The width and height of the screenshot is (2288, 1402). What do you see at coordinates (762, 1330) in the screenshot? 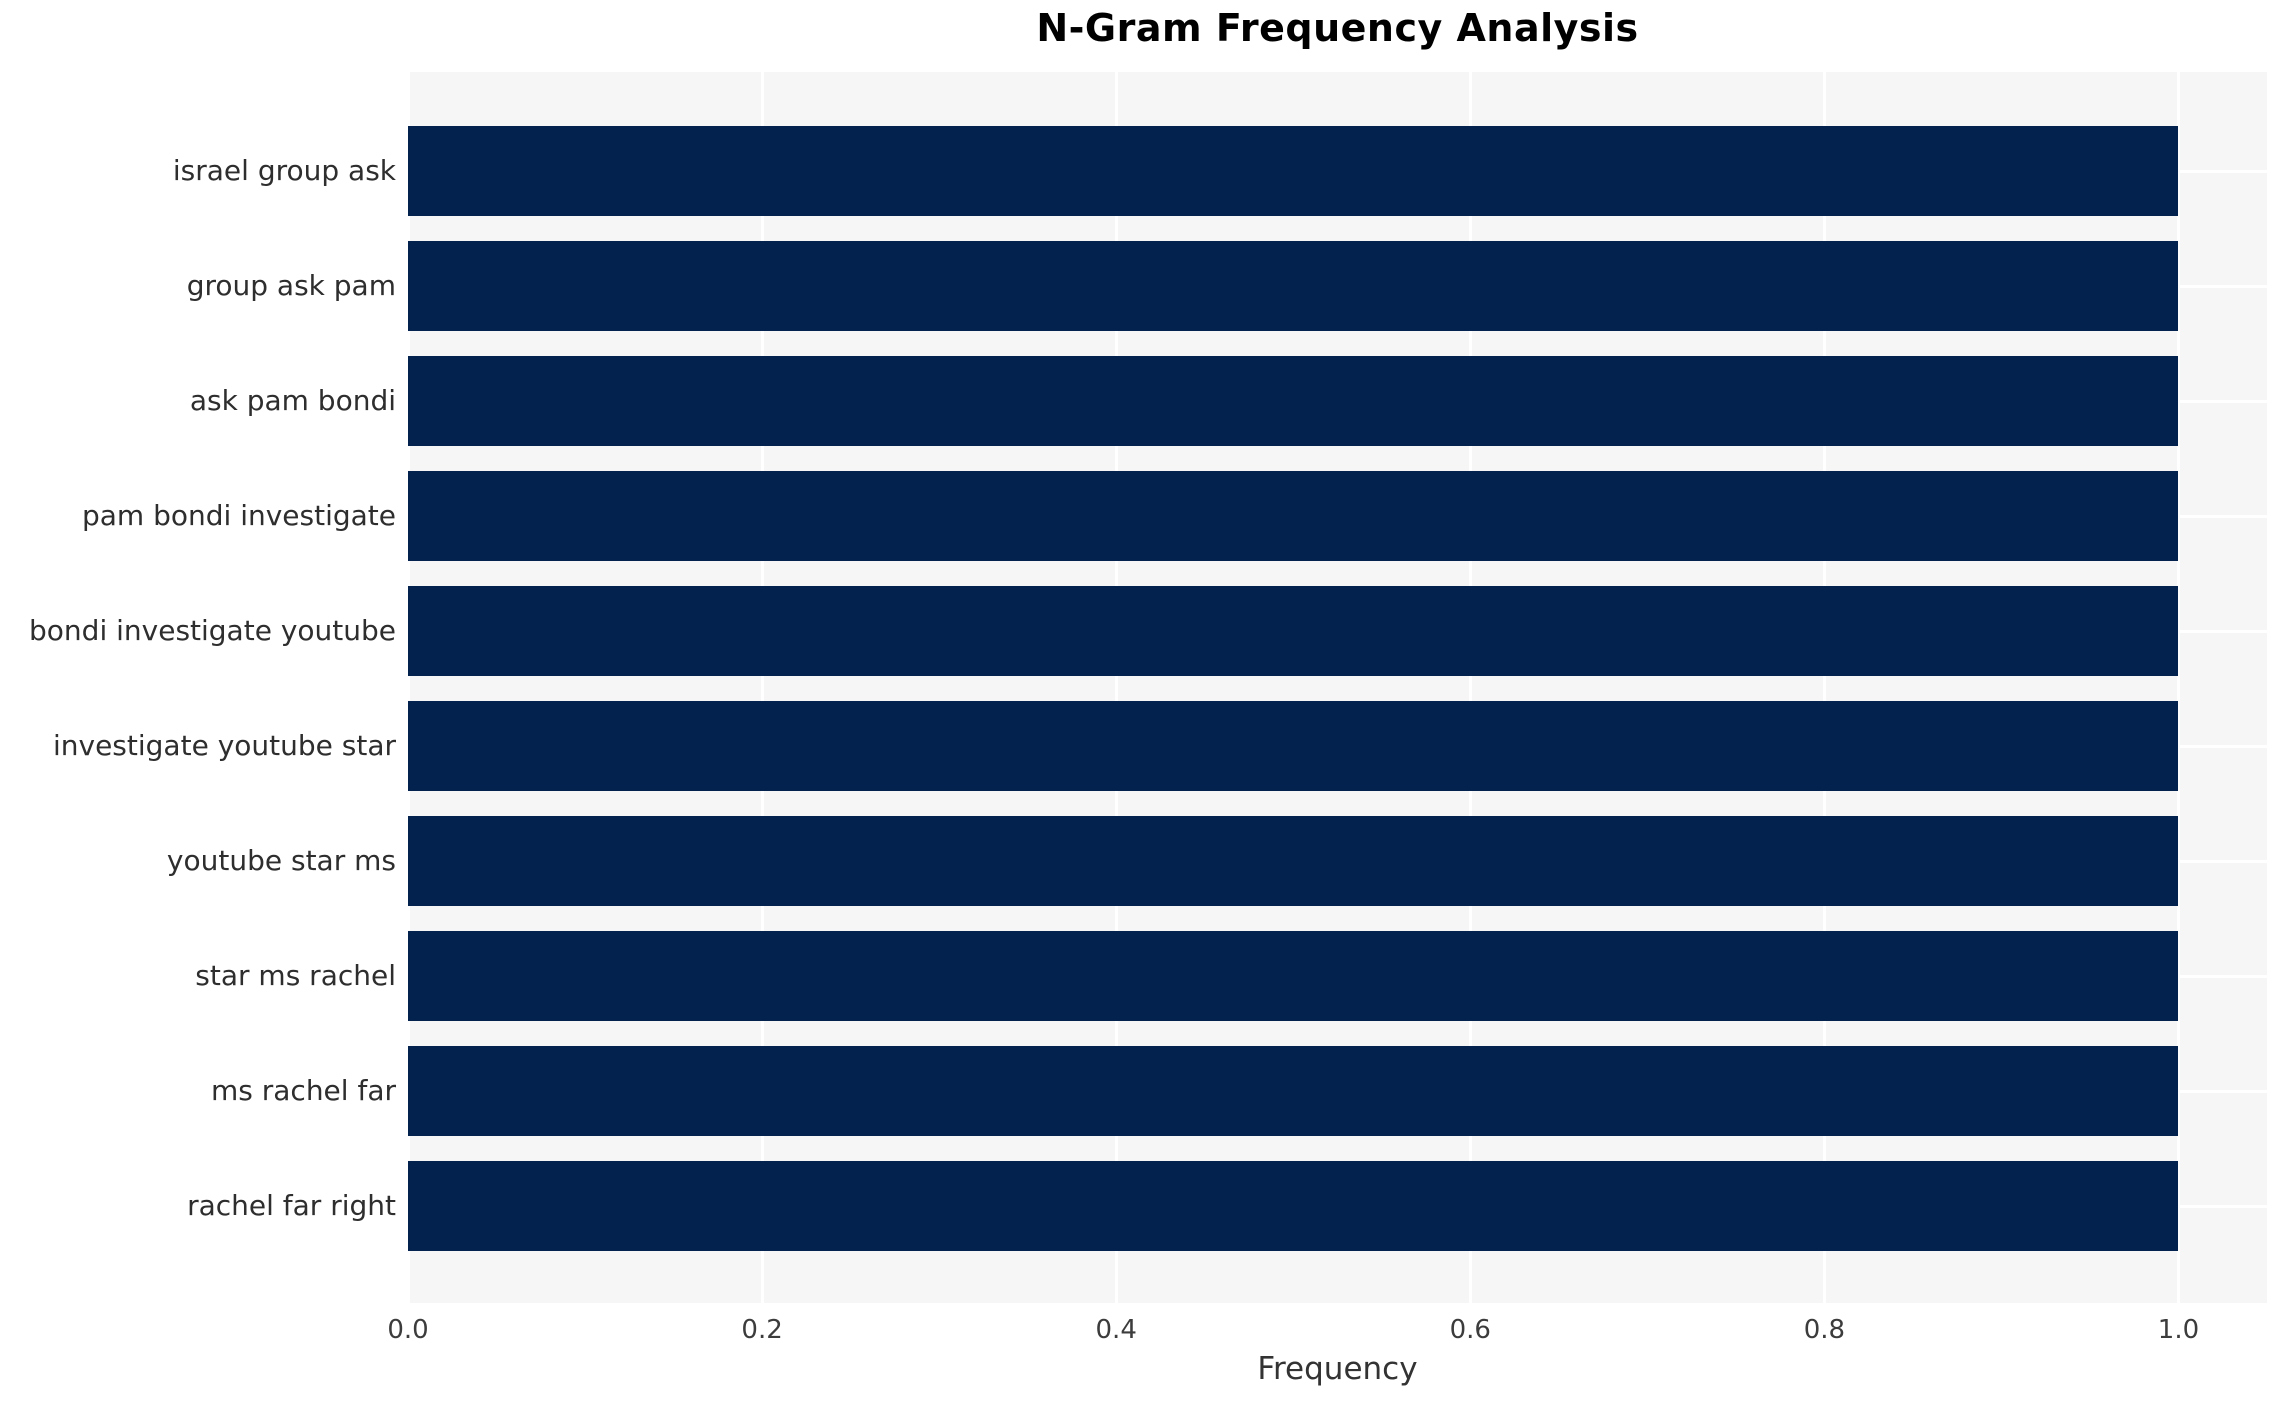
I see `x-tick-label: 0.2` at bounding box center [762, 1330].